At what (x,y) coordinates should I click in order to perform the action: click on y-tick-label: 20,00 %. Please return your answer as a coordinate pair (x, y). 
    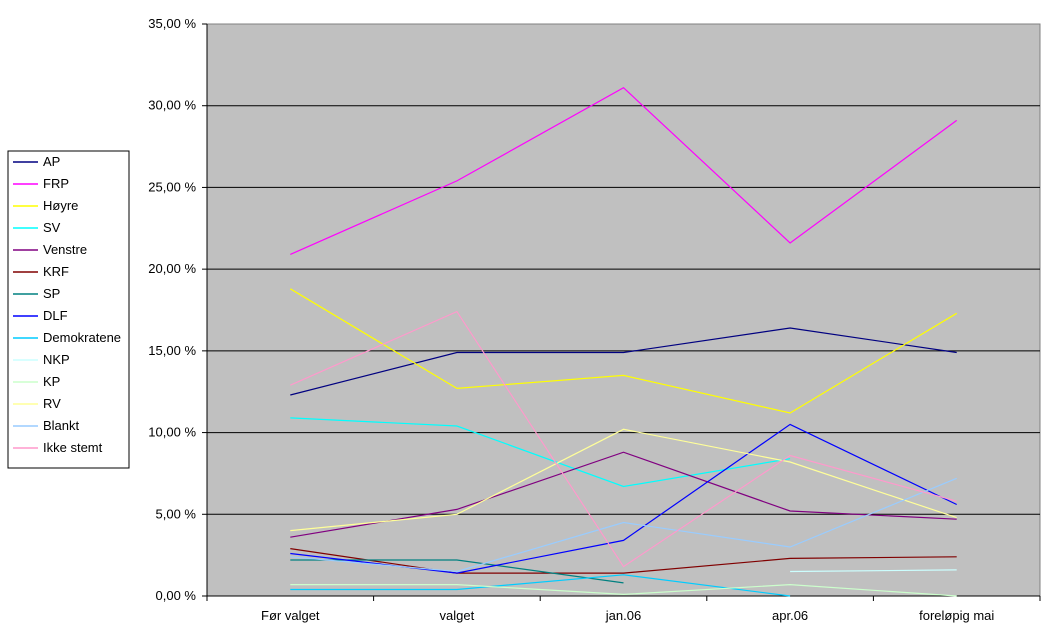
    Looking at the image, I should click on (172, 268).